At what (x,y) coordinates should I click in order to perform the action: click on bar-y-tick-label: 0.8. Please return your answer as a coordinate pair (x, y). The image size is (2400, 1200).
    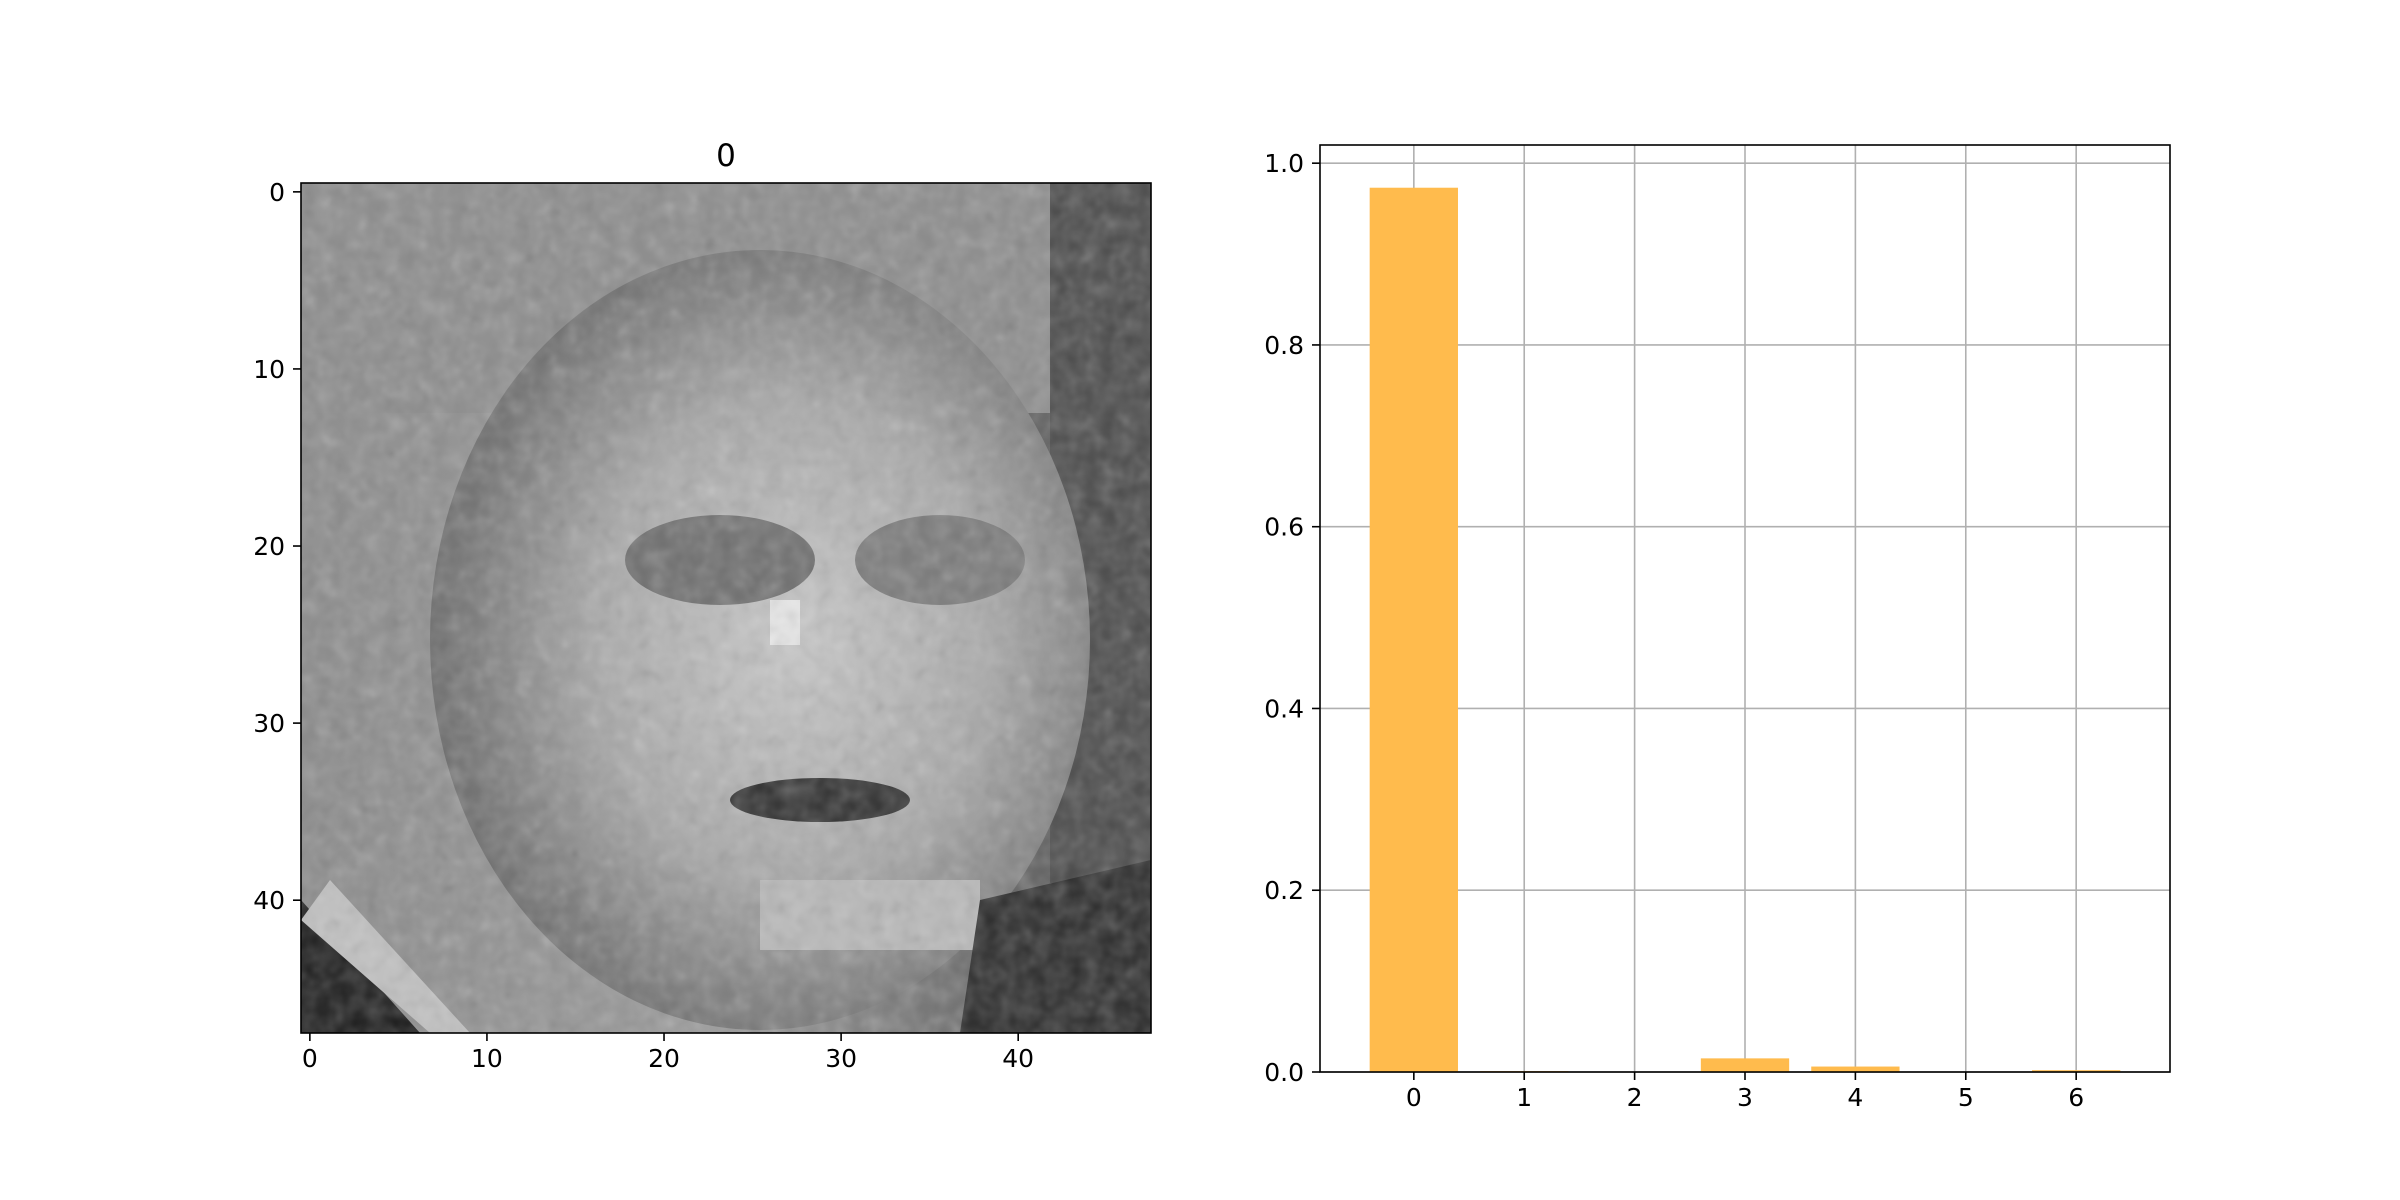
    Looking at the image, I should click on (1284, 345).